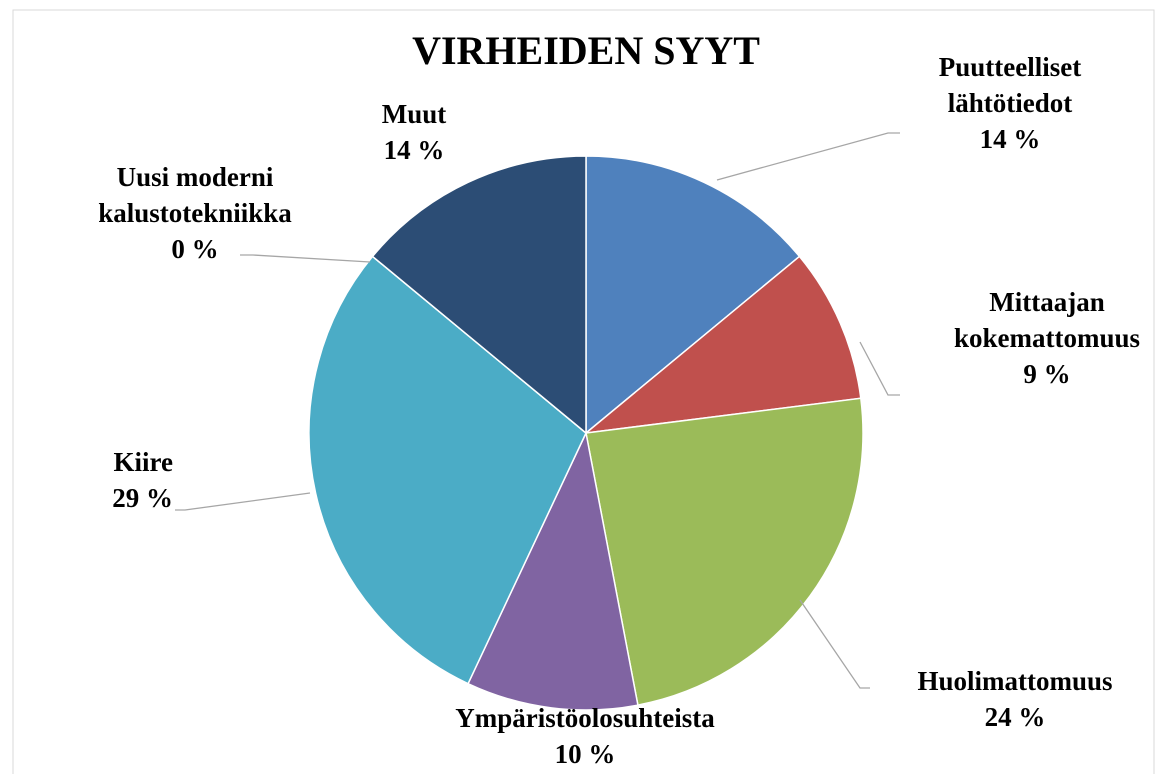 This screenshot has width=1167, height=774. I want to click on slice-value-label: 10 %, so click(585, 754).